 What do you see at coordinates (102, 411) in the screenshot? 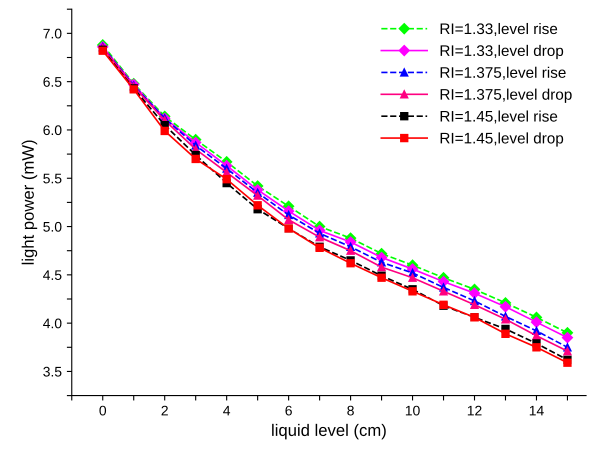
I see `x-tick-label: 0` at bounding box center [102, 411].